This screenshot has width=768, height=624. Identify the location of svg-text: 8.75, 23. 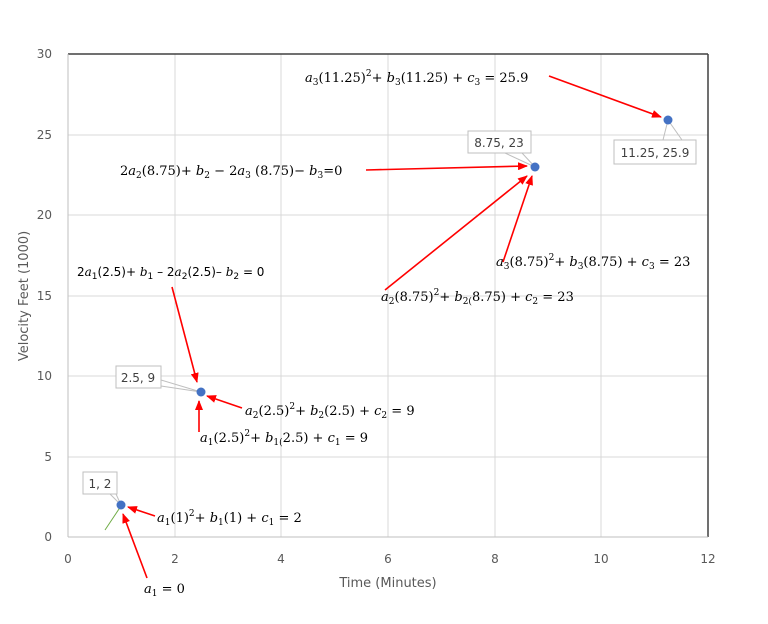
(499, 143).